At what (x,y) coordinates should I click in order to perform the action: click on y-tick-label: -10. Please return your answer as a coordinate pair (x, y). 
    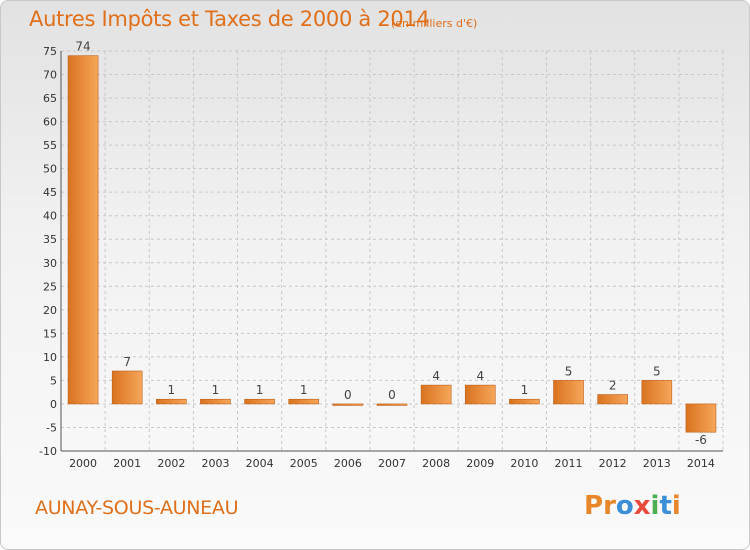
    Looking at the image, I should click on (48, 451).